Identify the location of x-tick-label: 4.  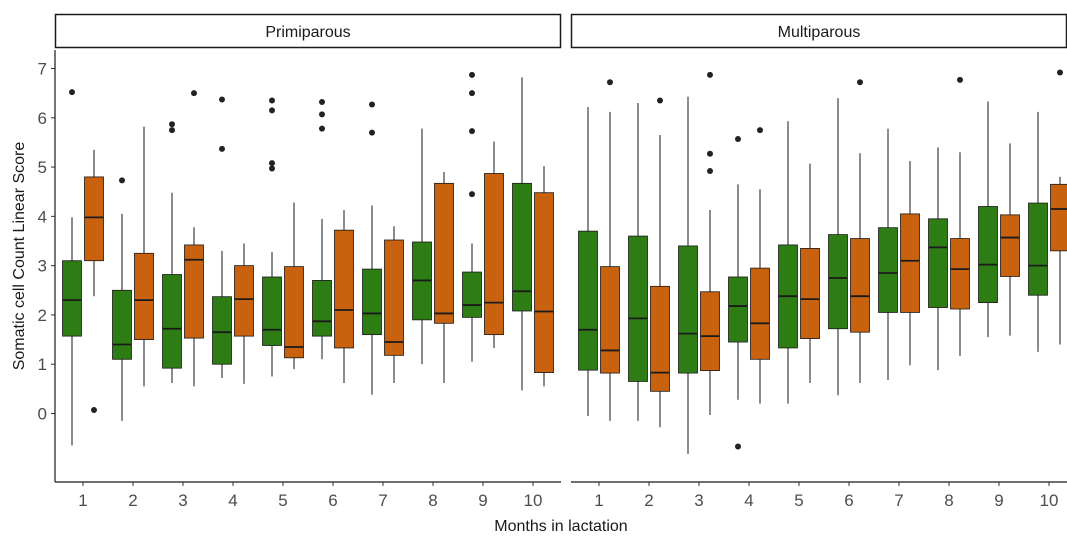
(748, 500).